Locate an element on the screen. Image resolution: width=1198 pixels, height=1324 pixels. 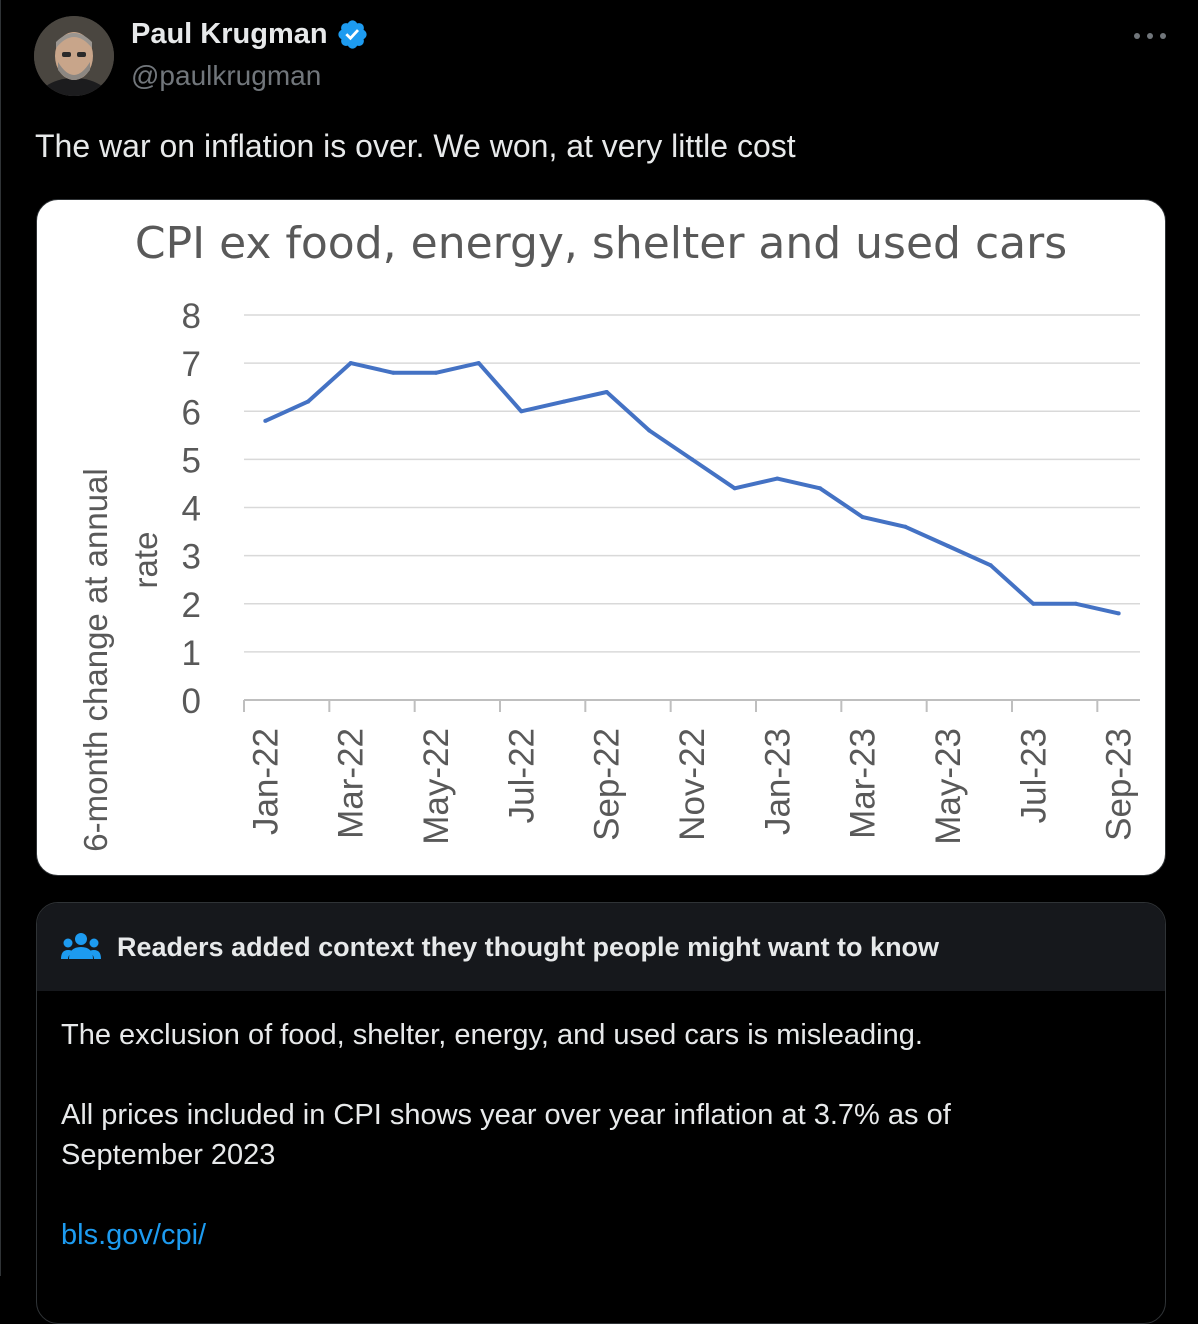
y-tick-label: 5 is located at coordinates (191, 460).